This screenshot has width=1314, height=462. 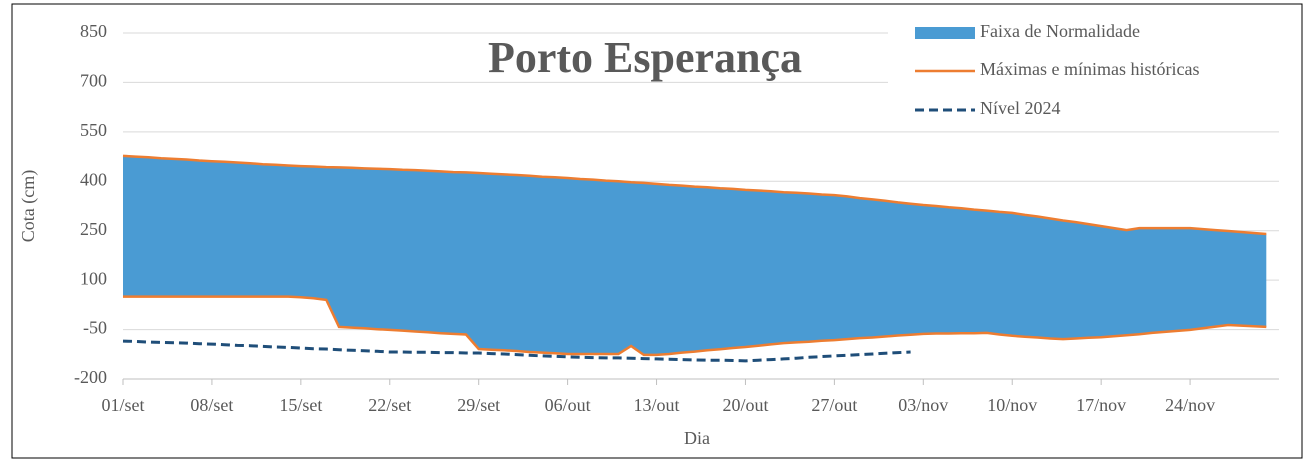 I want to click on y-tick-label: 100, so click(x=93, y=278).